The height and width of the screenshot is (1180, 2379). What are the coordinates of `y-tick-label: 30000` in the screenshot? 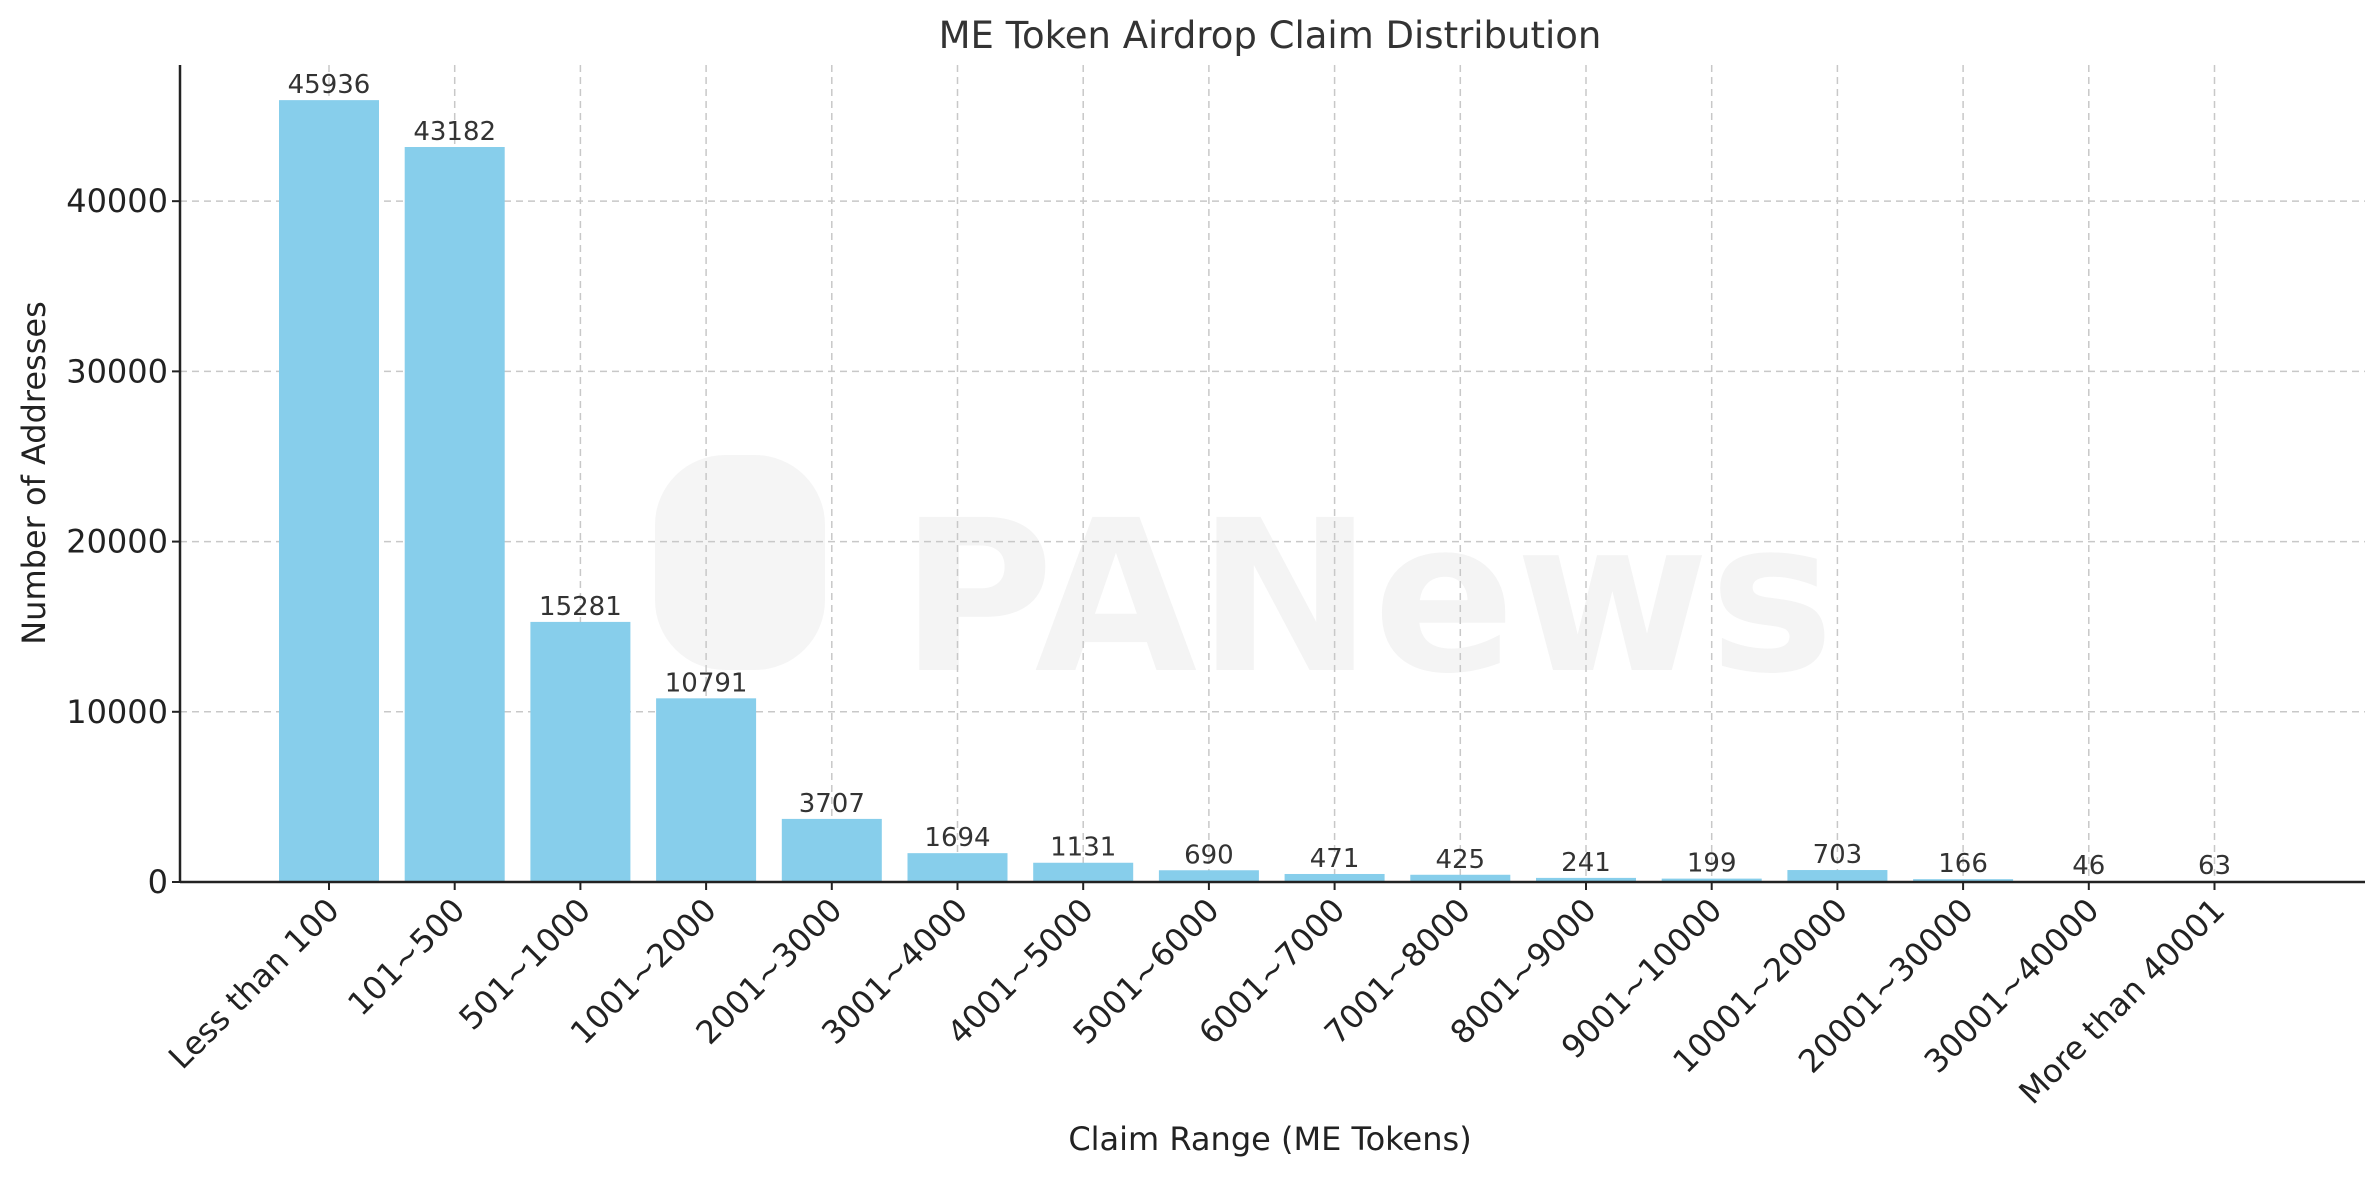 It's located at (117, 371).